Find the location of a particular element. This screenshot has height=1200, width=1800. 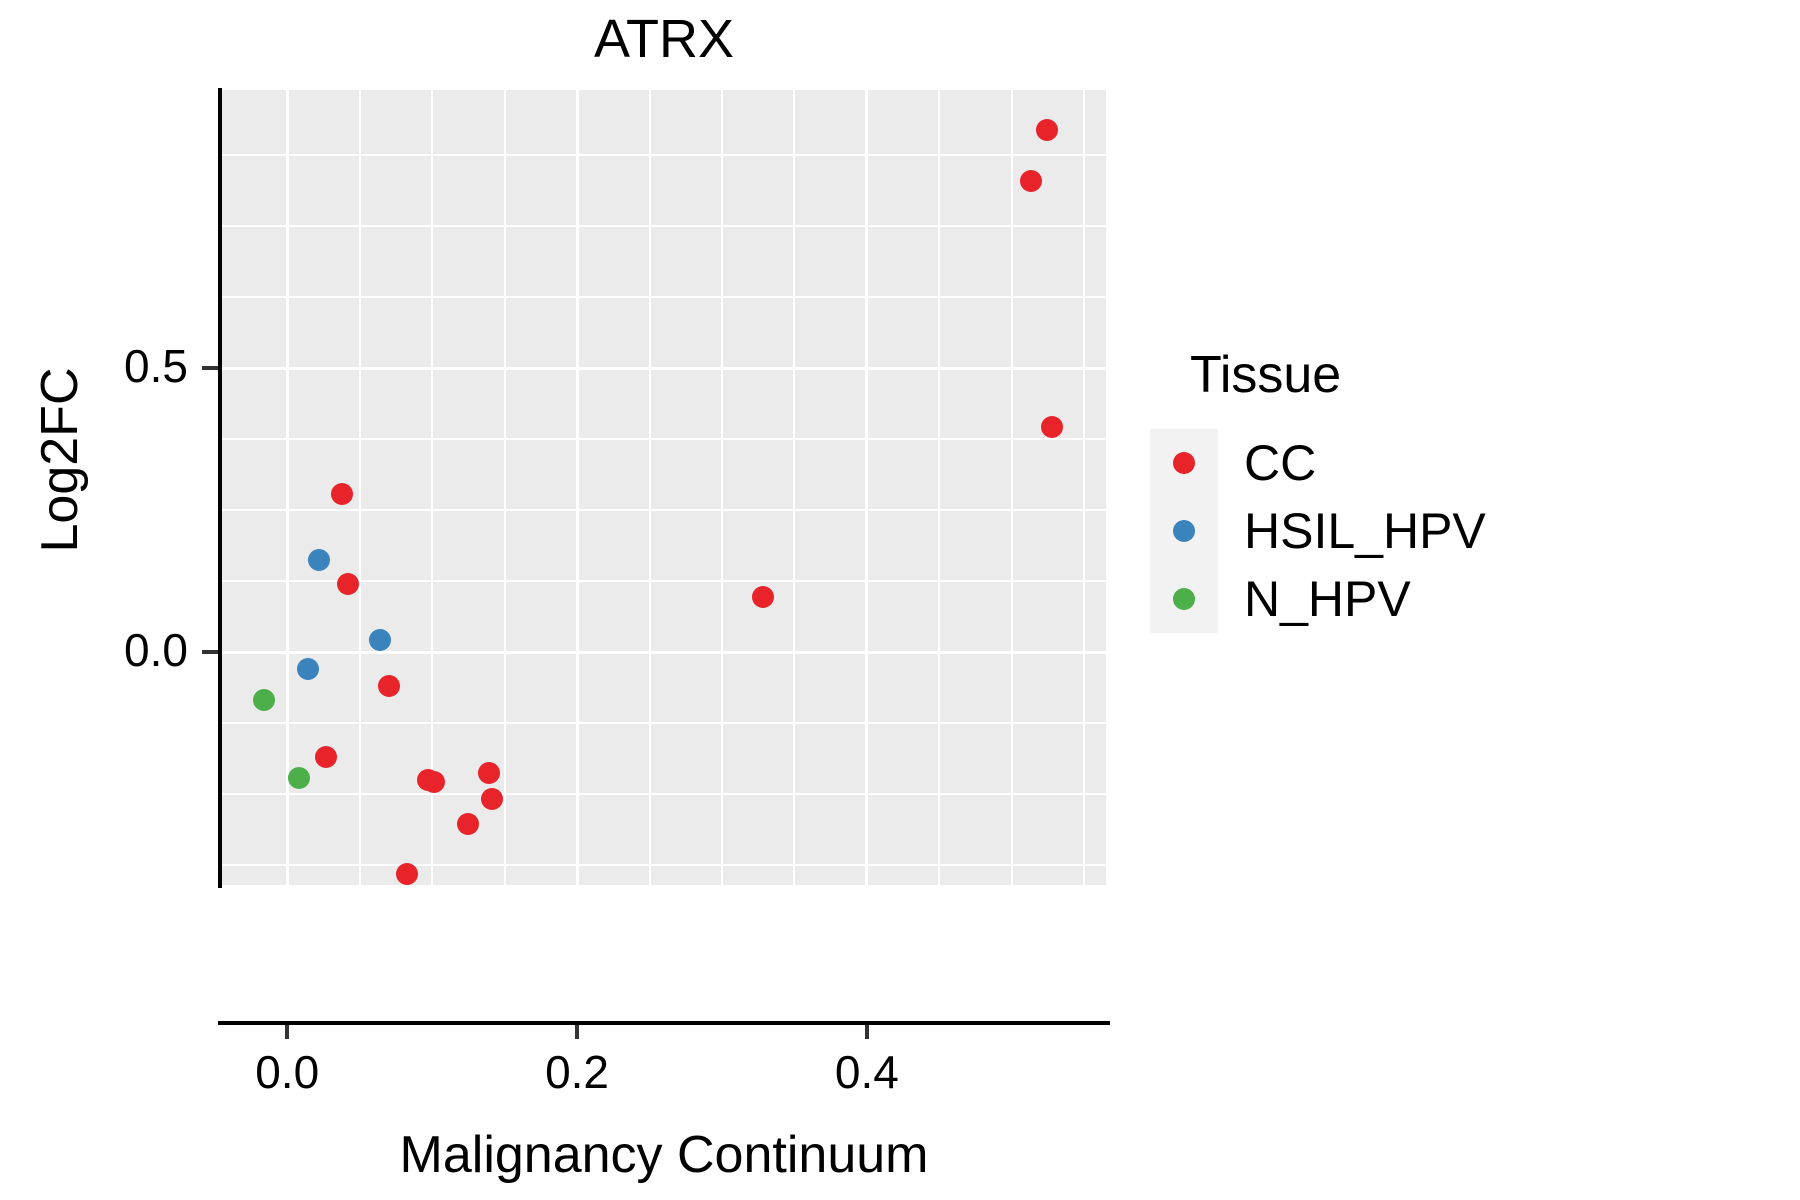

legend-item-n_hpv: N_HPV is located at coordinates (1410, 599).